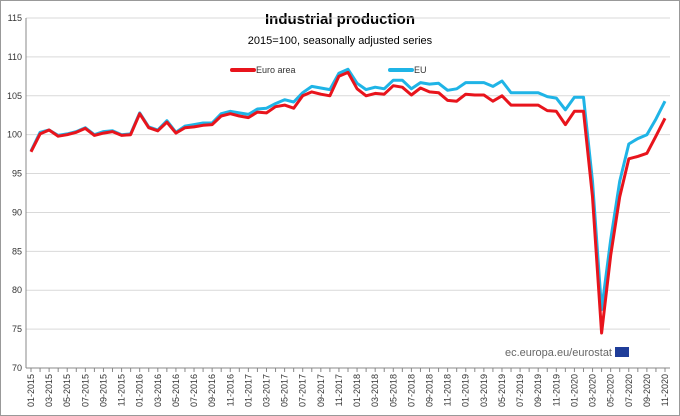  What do you see at coordinates (420, 70) in the screenshot?
I see `legend-label: EU` at bounding box center [420, 70].